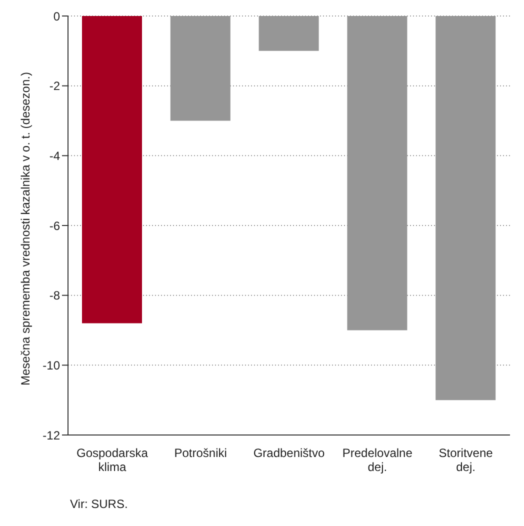  I want to click on y-tick-label: 0, so click(56, 16).